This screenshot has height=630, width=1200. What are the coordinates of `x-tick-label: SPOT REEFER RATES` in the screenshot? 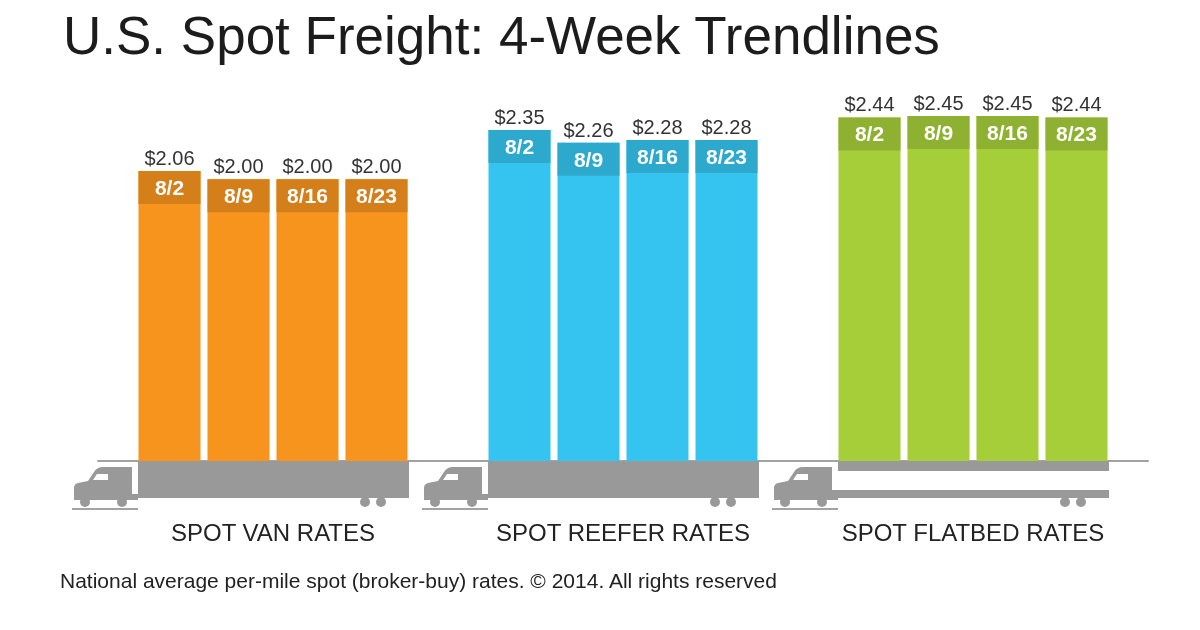 It's located at (623, 532).